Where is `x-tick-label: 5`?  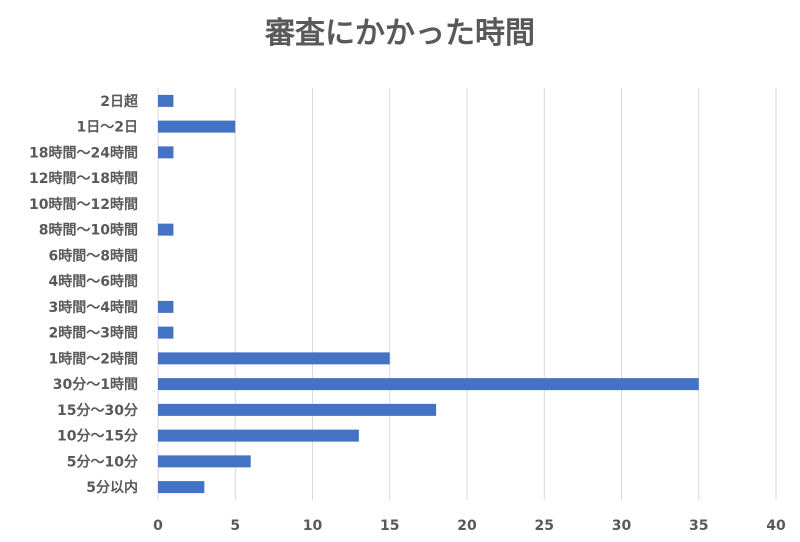
x-tick-label: 5 is located at coordinates (235, 526).